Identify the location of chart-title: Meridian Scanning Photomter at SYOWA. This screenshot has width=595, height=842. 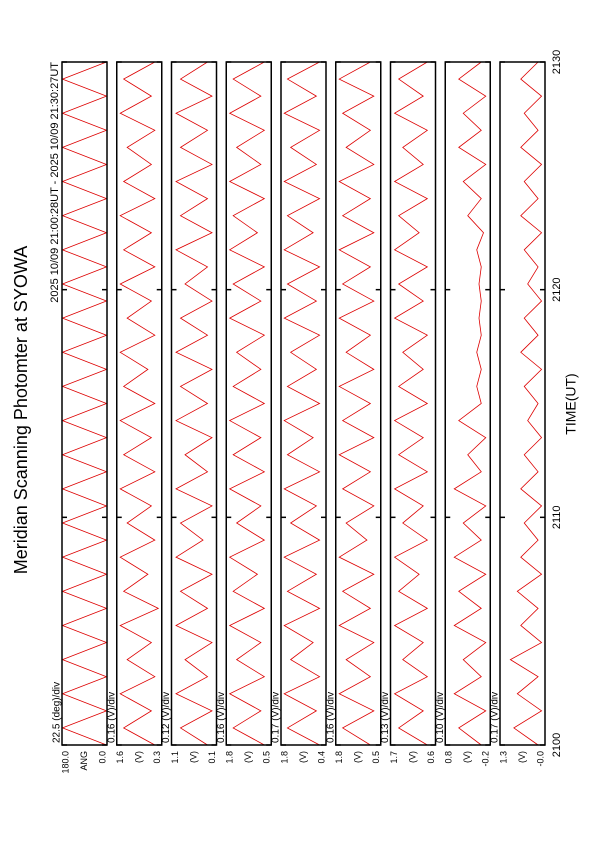
(21, 410).